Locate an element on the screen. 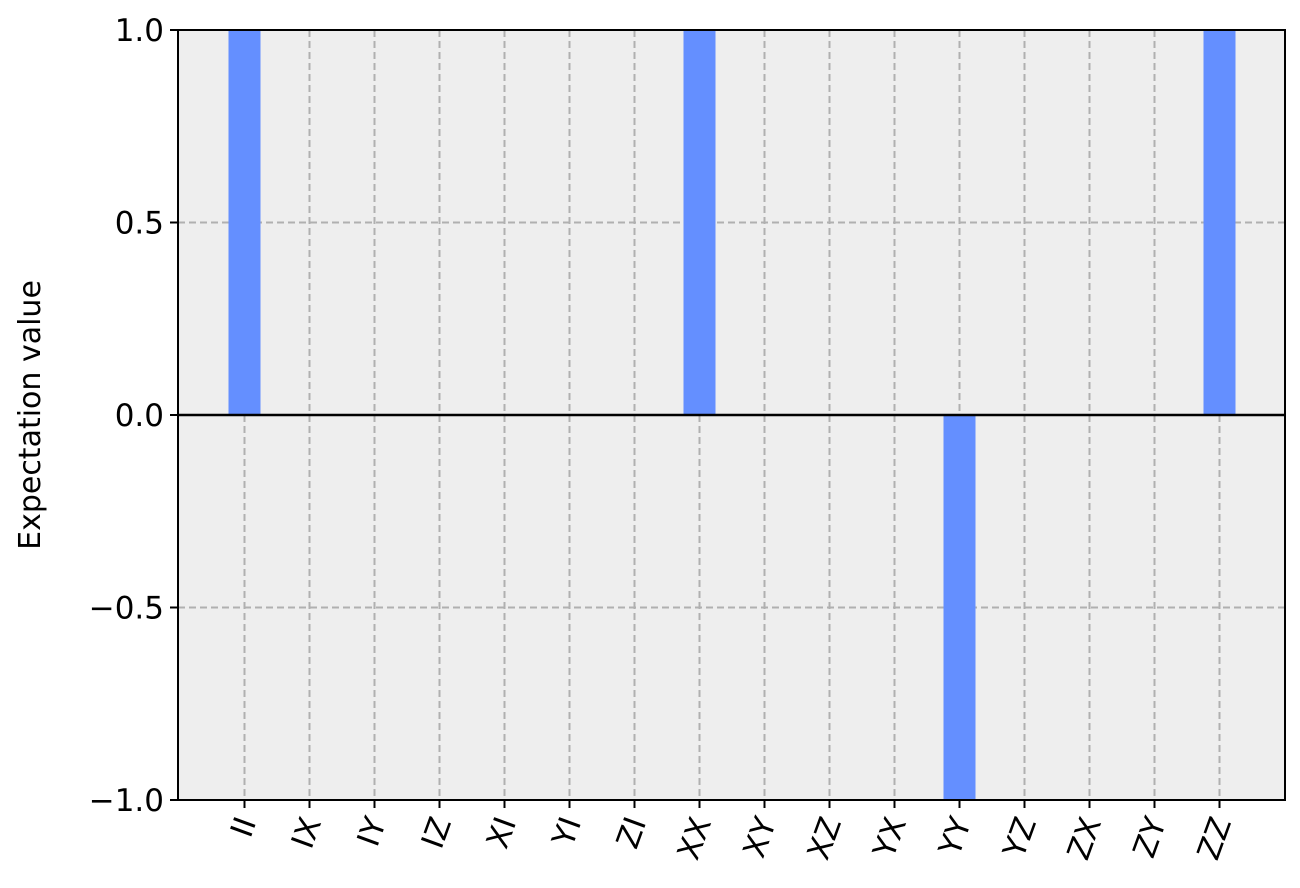 The image size is (1300, 888). y-tick-label: 1.0 is located at coordinates (139, 31).